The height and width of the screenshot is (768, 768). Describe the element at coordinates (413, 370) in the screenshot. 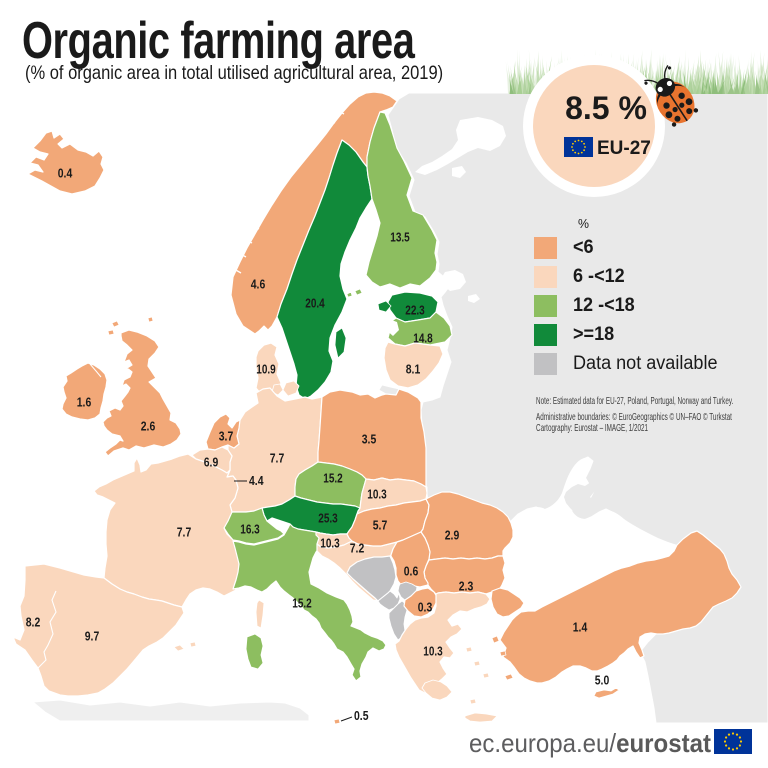

I see `svg-text: 8.1` at that location.